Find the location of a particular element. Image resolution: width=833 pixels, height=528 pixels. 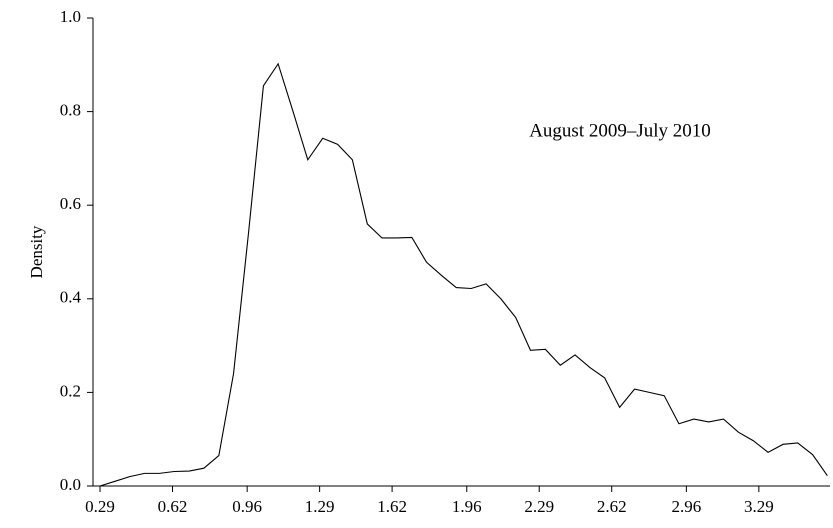

y-tick-label: 0.6 is located at coordinates (70, 203).